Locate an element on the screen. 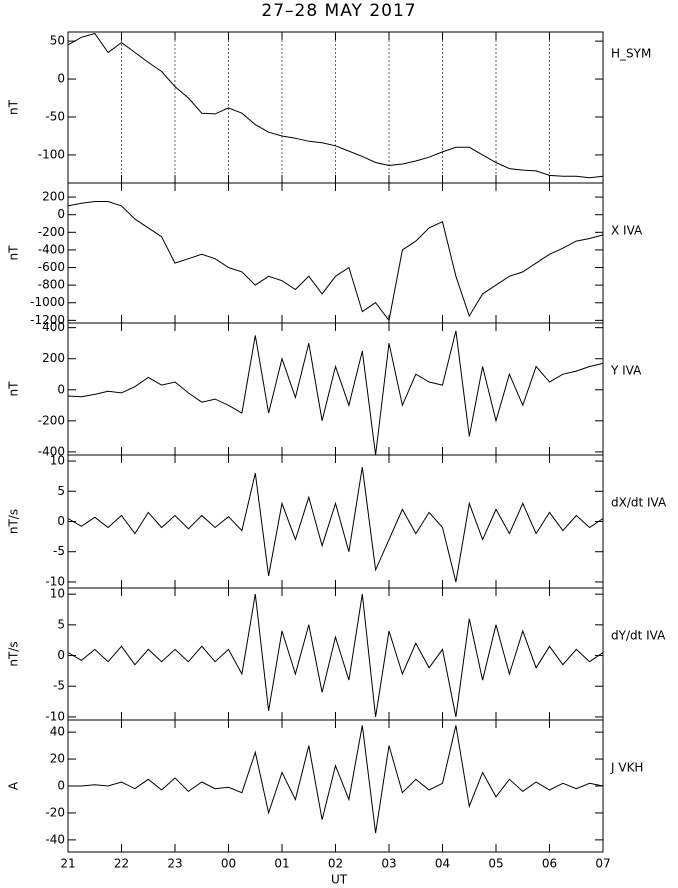  series-label: dX/dt IVA is located at coordinates (639, 503).